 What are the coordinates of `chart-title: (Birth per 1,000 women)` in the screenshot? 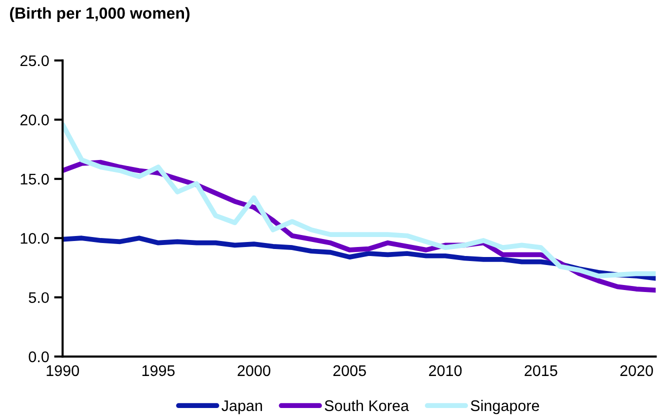 It's located at (100, 14).